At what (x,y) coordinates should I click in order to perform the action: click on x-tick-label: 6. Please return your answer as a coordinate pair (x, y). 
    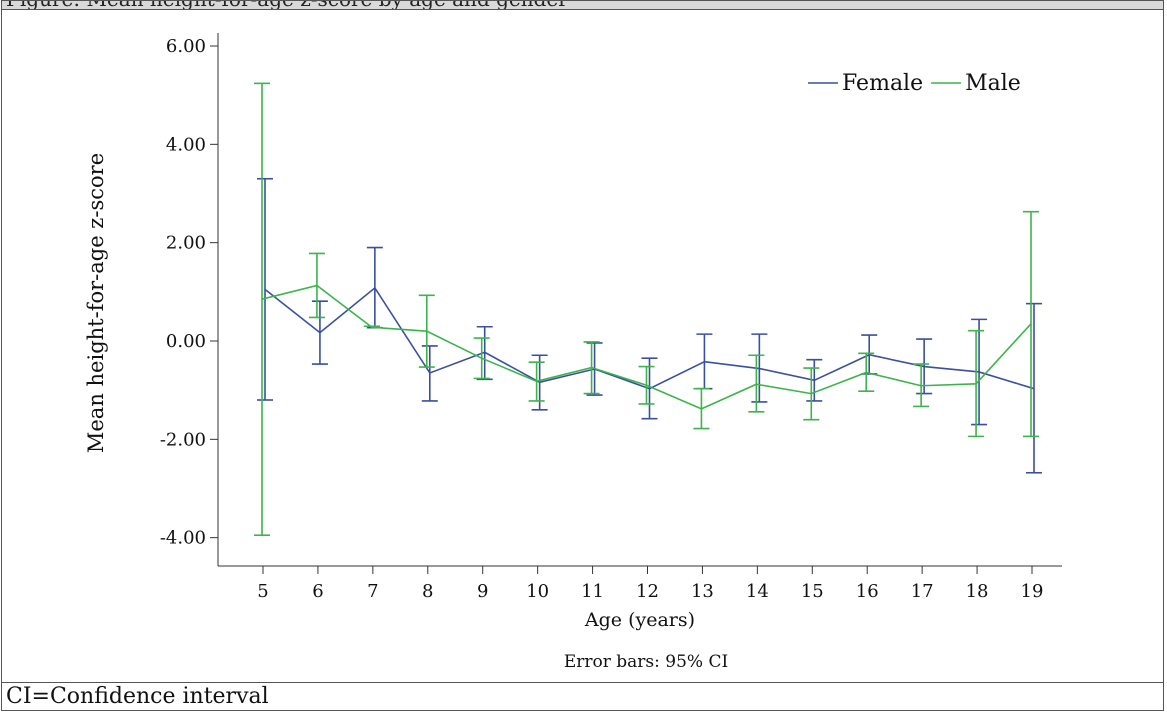
    Looking at the image, I should click on (317, 591).